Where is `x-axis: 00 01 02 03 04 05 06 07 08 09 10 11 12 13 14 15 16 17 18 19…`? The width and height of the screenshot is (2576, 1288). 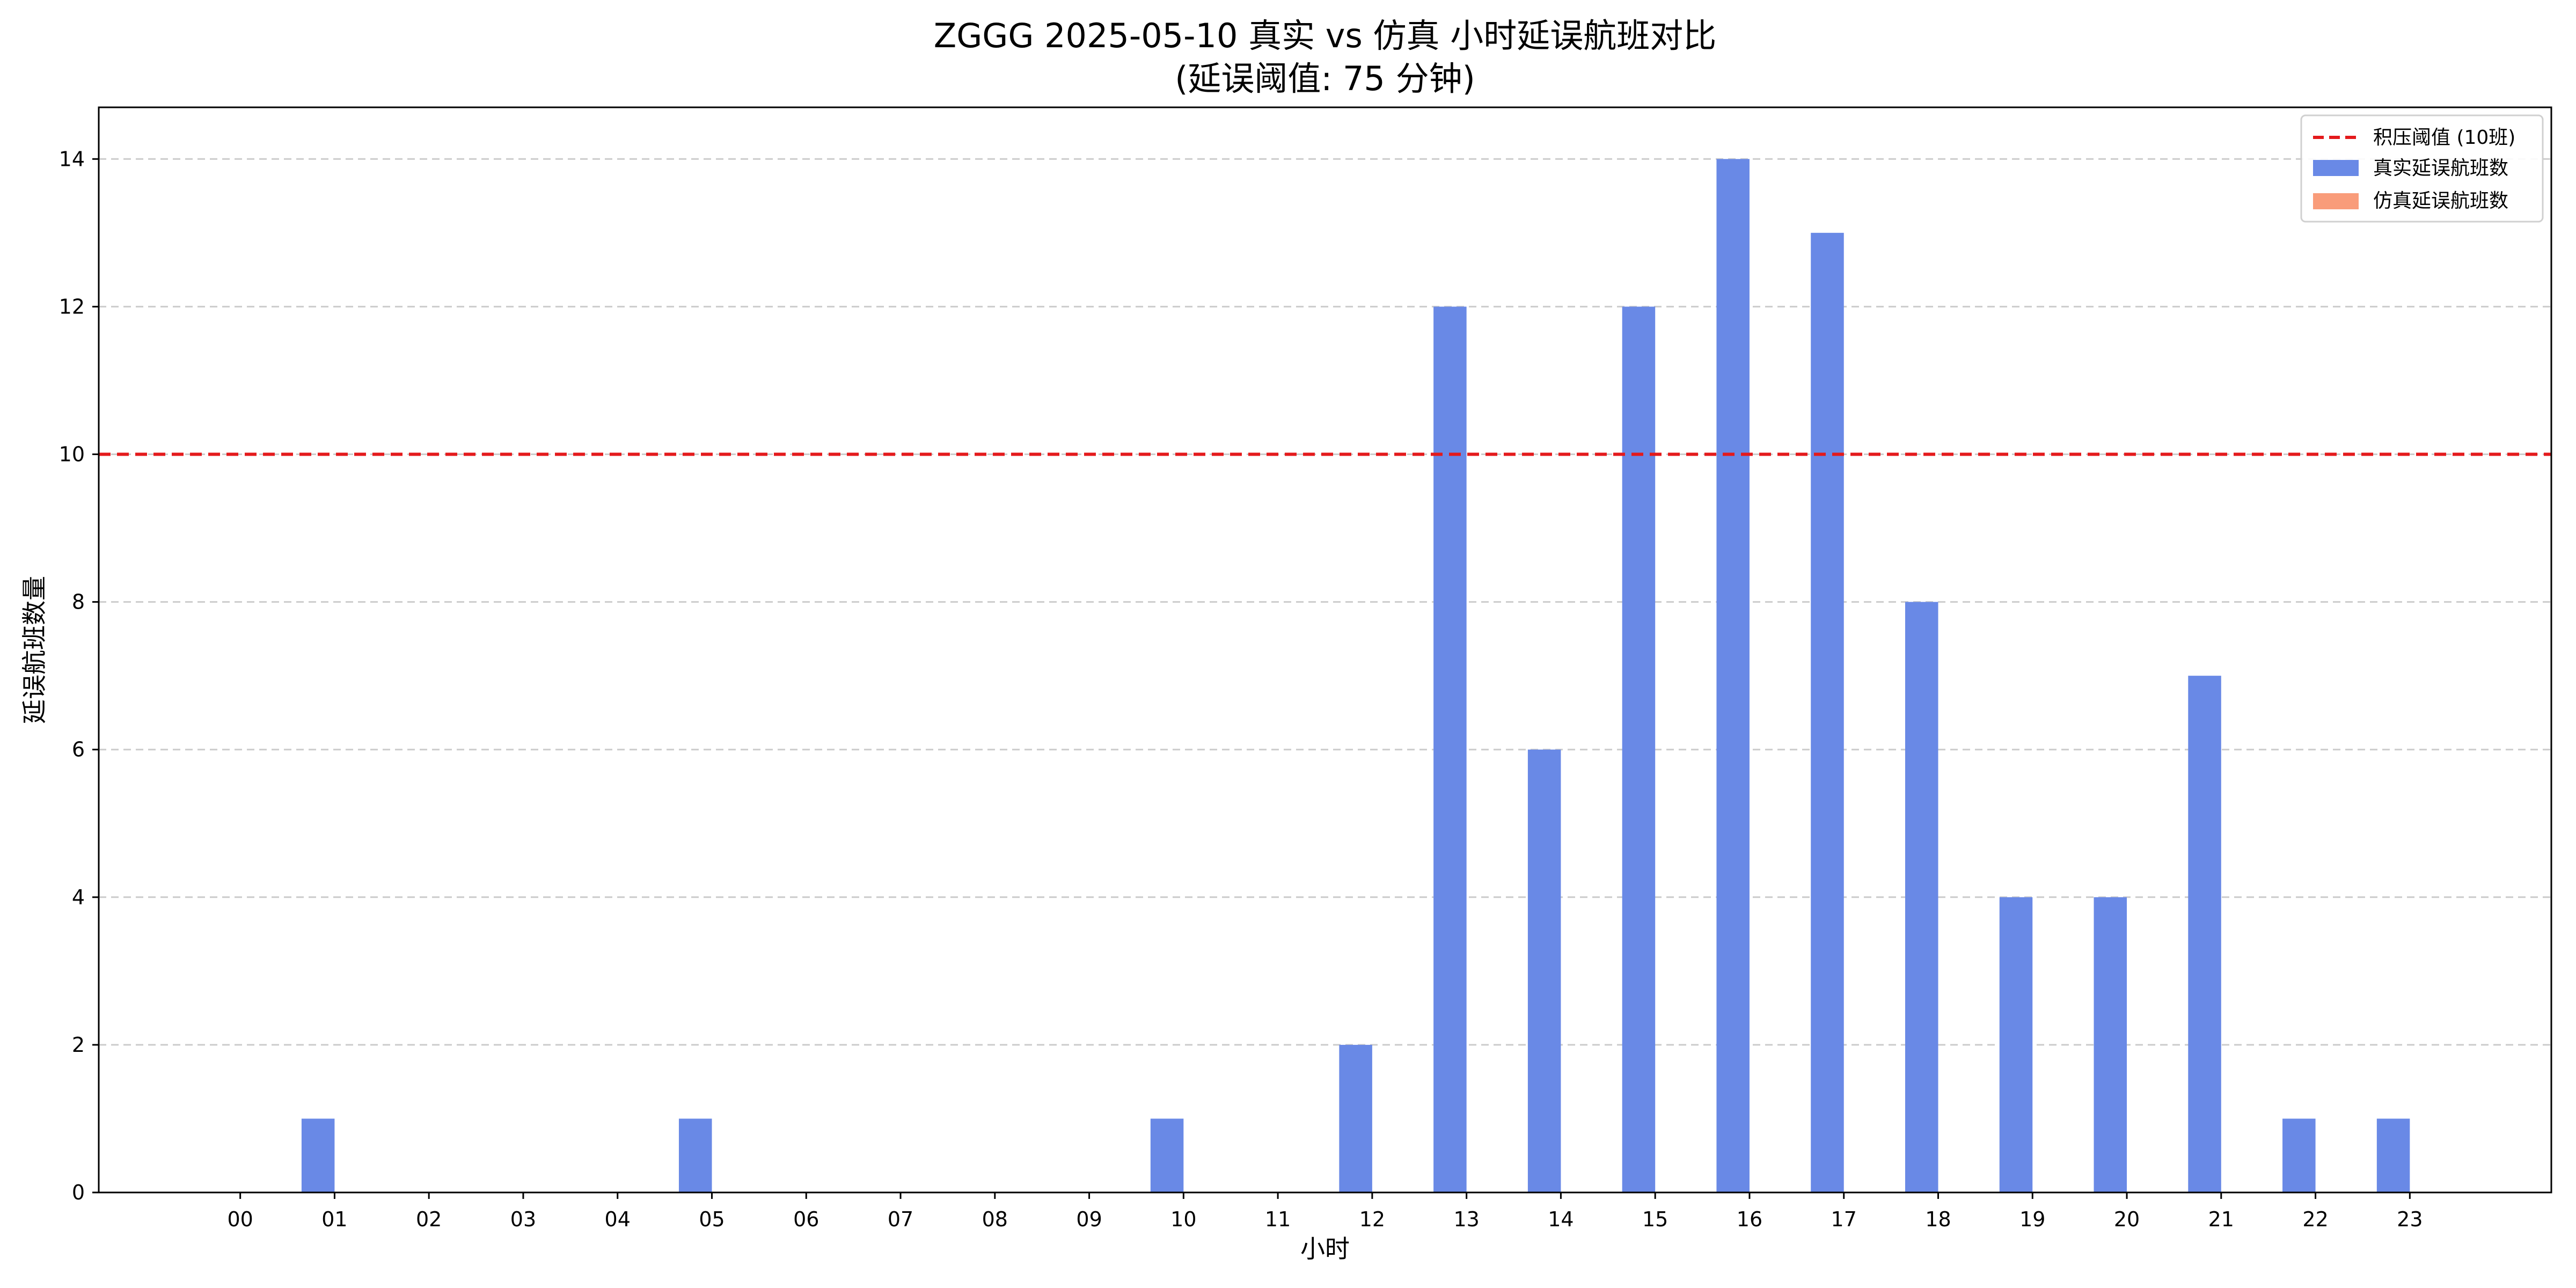 x-axis: 00 01 02 03 04 05 06 07 08 09 10 11 12 13 14 15 16 17 18 19… is located at coordinates (1325, 1211).